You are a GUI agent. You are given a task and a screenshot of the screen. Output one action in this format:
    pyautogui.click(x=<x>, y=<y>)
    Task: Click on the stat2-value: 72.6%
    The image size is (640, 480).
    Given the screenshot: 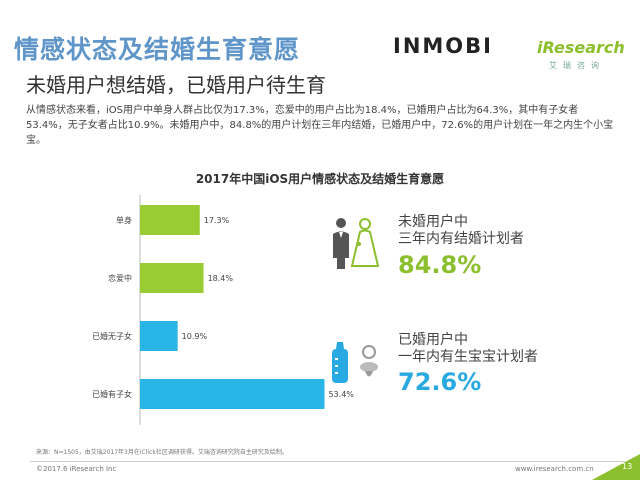 What is the action you would take?
    pyautogui.click(x=440, y=382)
    